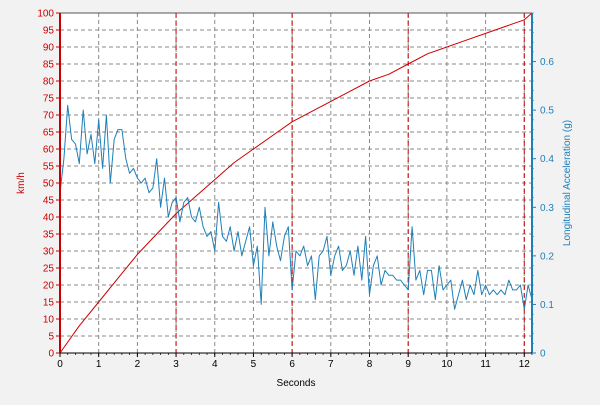 Image resolution: width=600 pixels, height=405 pixels. I want to click on y-right-tick-label: 0.5, so click(547, 111).